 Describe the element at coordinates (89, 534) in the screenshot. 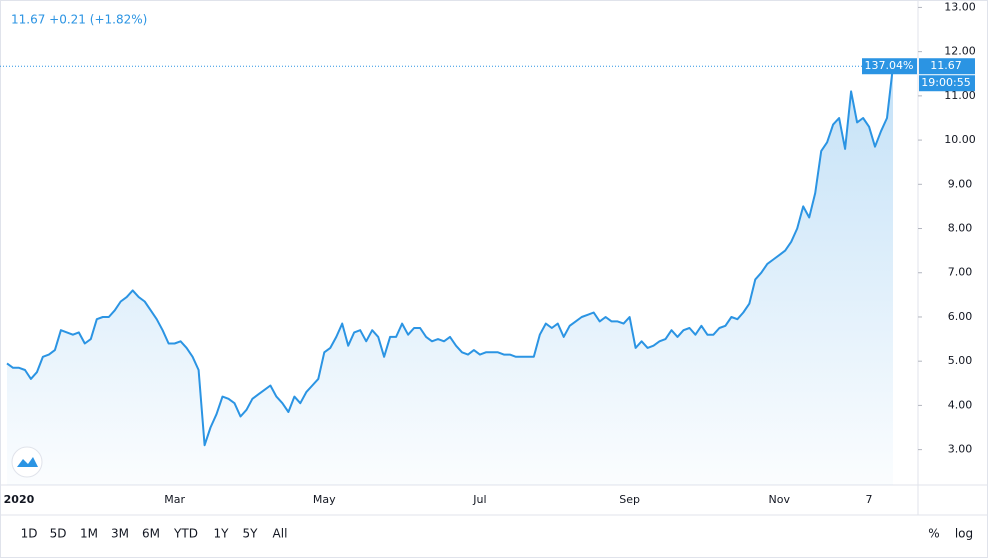

I see `range-button: 1M` at that location.